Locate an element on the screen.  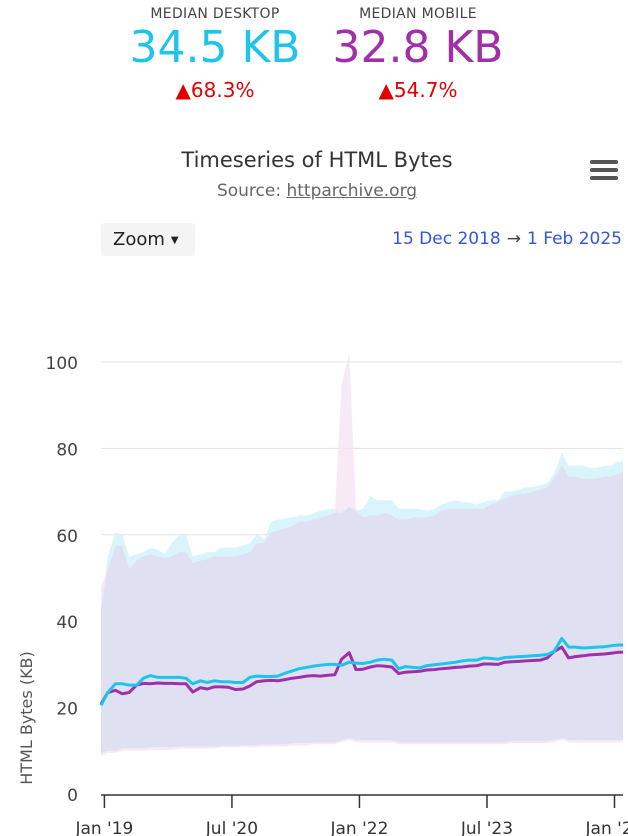
date-range: 15 Dec 2018 → 1 Feb 2025 is located at coordinates (491, 239).